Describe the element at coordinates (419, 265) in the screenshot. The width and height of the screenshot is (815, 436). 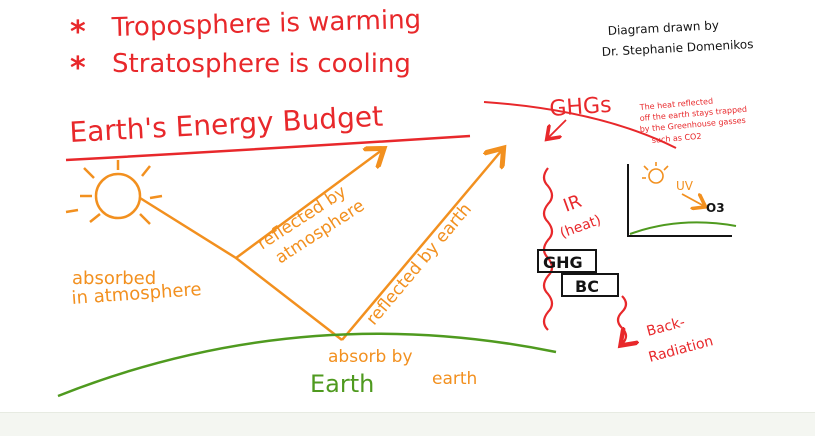
I see `label-reflected-earth: reflected by earth` at that location.